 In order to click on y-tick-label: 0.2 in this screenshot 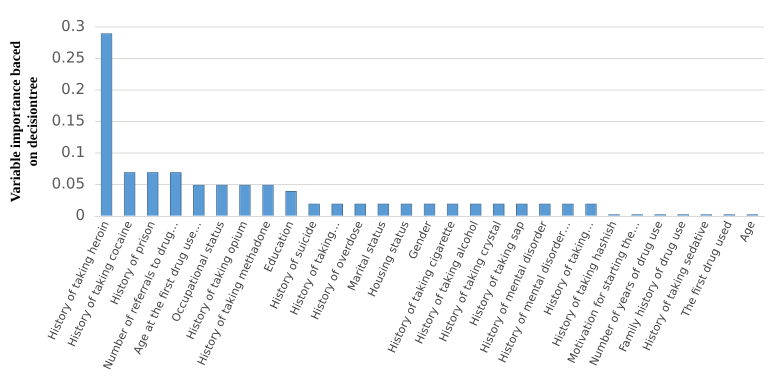, I will do `click(73, 89)`.